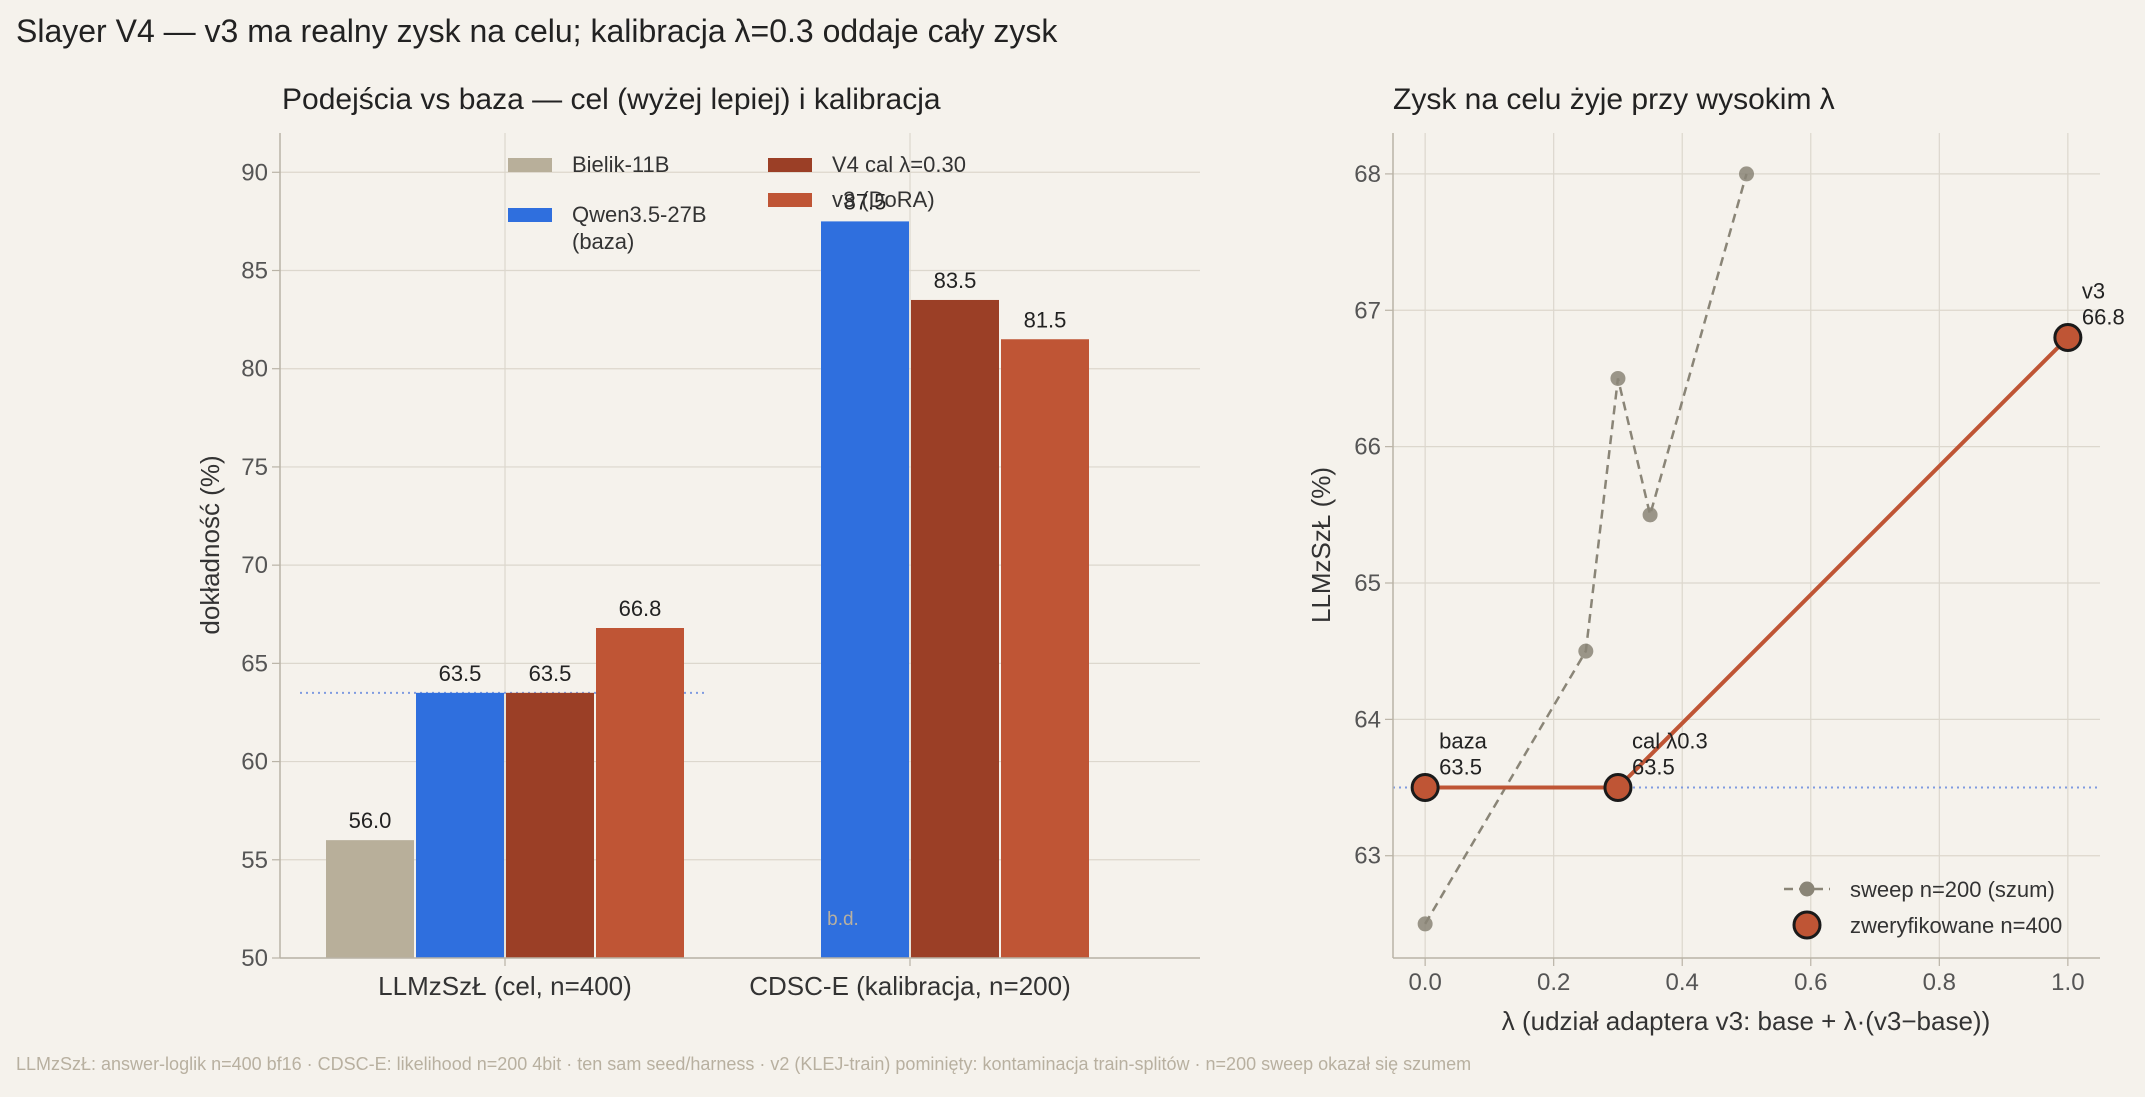 This screenshot has width=2145, height=1097. I want to click on x-tick-label: 0.4, so click(1682, 982).